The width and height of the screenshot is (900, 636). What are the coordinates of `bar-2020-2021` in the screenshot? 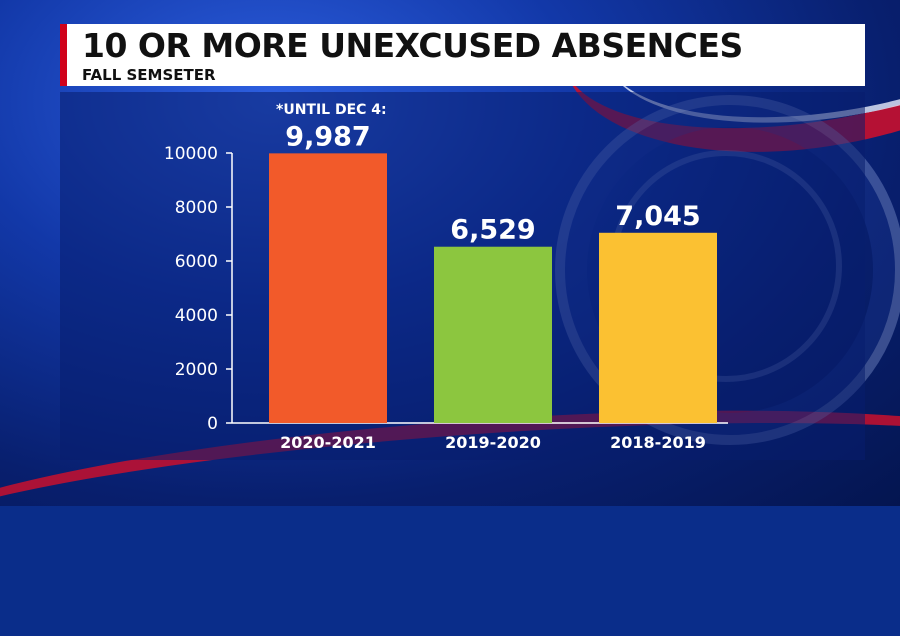 It's located at (328, 288).